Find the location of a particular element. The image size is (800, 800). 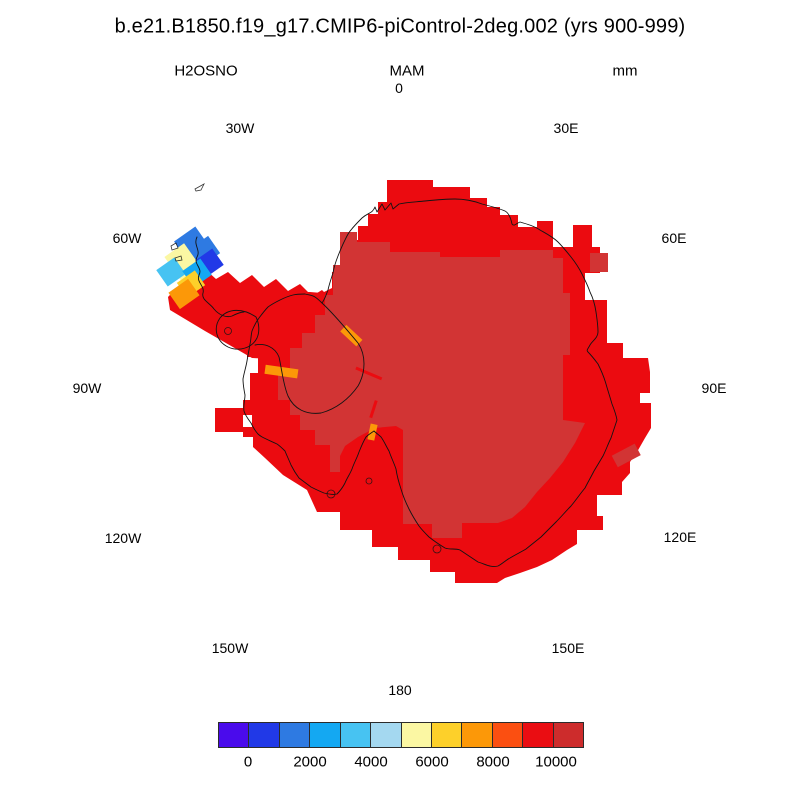

lon-label-180: 180 is located at coordinates (400, 690).